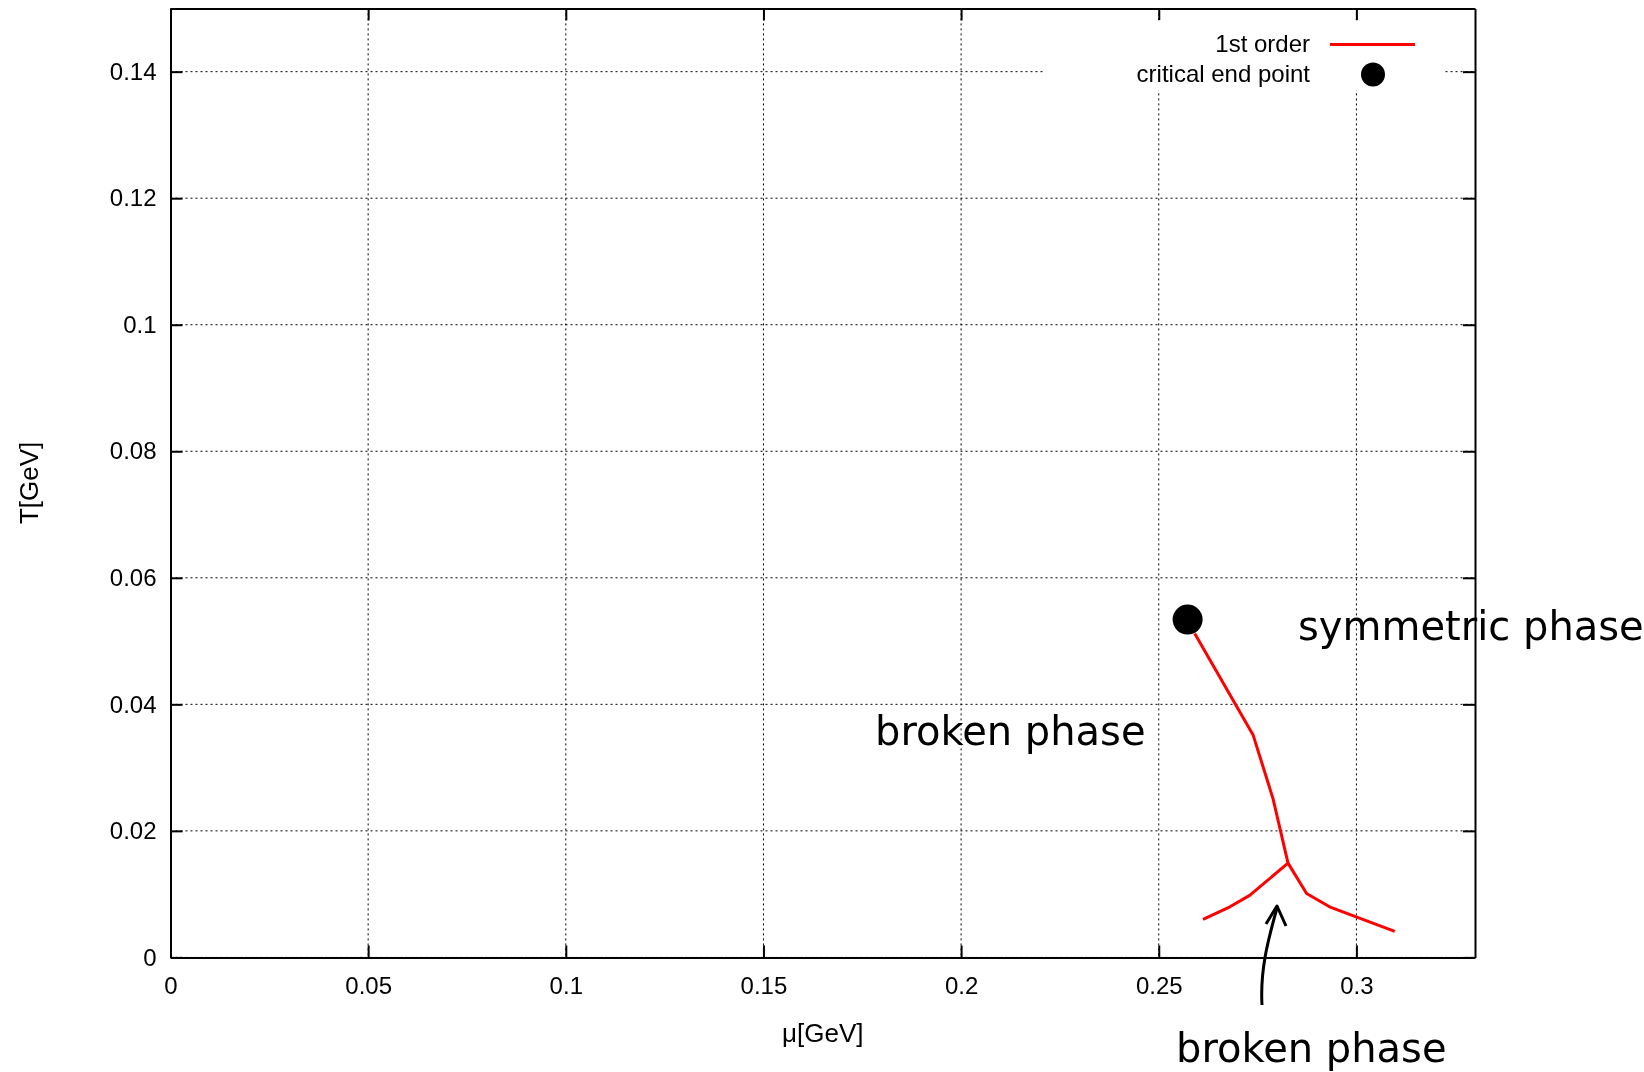 The height and width of the screenshot is (1072, 1644). Describe the element at coordinates (133, 831) in the screenshot. I see `y-tick-label: 0.02` at that location.